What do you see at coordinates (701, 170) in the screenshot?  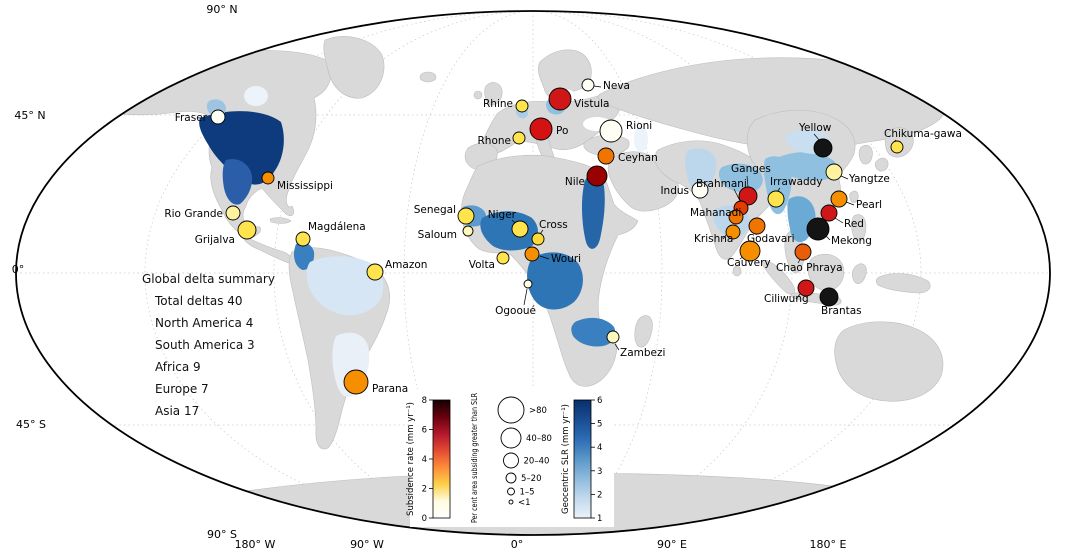 I see `basin-indus` at bounding box center [701, 170].